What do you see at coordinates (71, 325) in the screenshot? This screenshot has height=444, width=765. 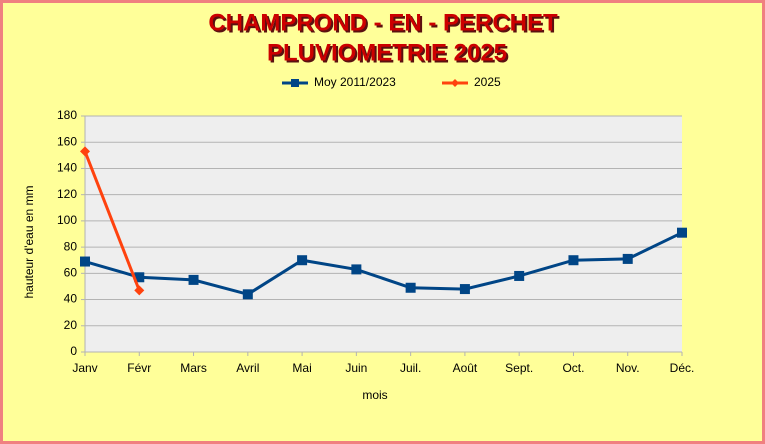 I see `y-tick-label: 20` at bounding box center [71, 325].